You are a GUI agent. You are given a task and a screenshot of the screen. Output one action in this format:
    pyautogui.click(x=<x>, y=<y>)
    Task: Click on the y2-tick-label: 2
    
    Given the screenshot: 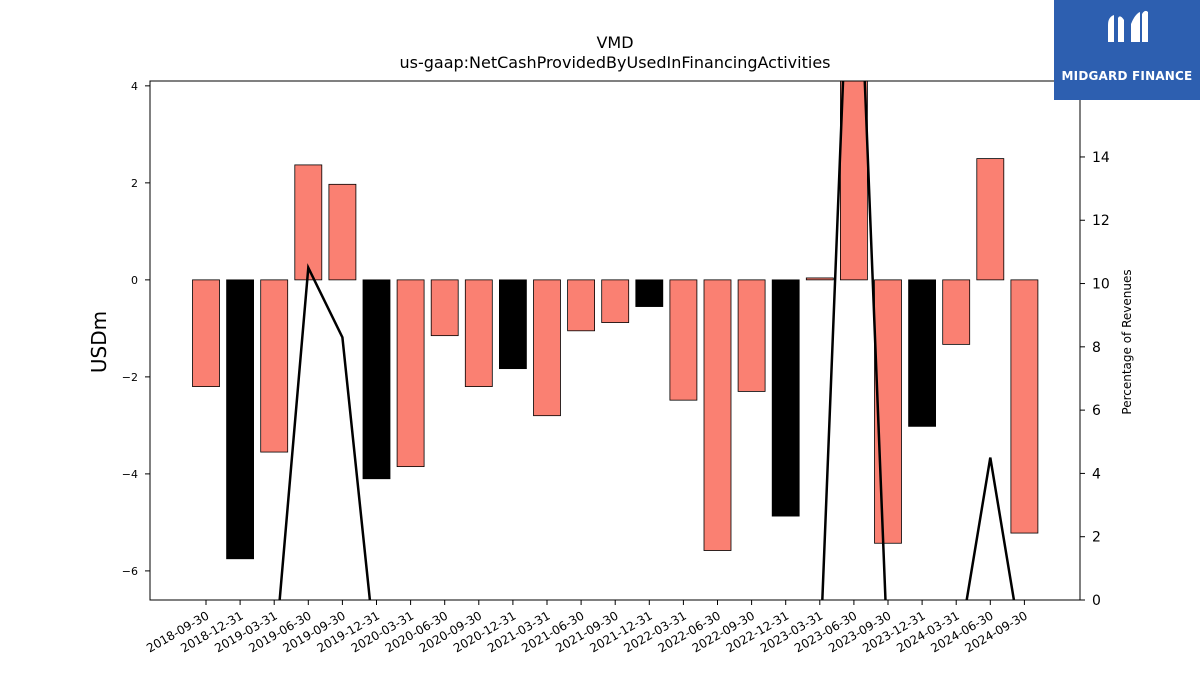 What is the action you would take?
    pyautogui.click(x=1096, y=538)
    